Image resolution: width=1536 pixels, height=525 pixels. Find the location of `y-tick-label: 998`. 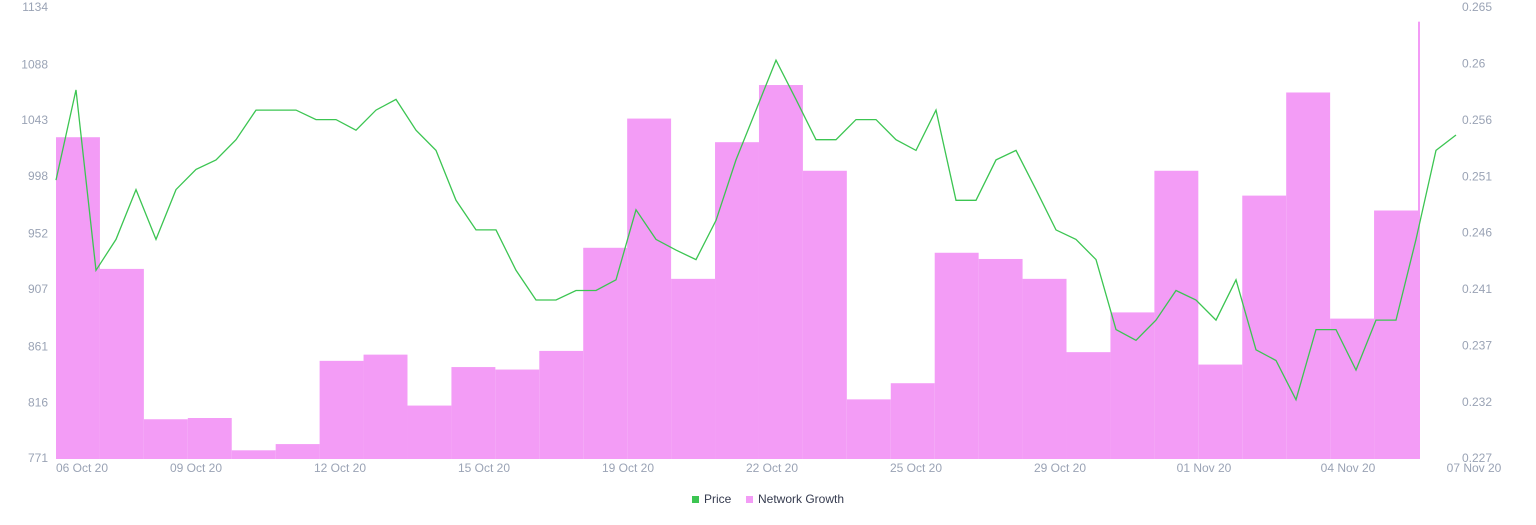

y-tick-label: 998 is located at coordinates (38, 176).